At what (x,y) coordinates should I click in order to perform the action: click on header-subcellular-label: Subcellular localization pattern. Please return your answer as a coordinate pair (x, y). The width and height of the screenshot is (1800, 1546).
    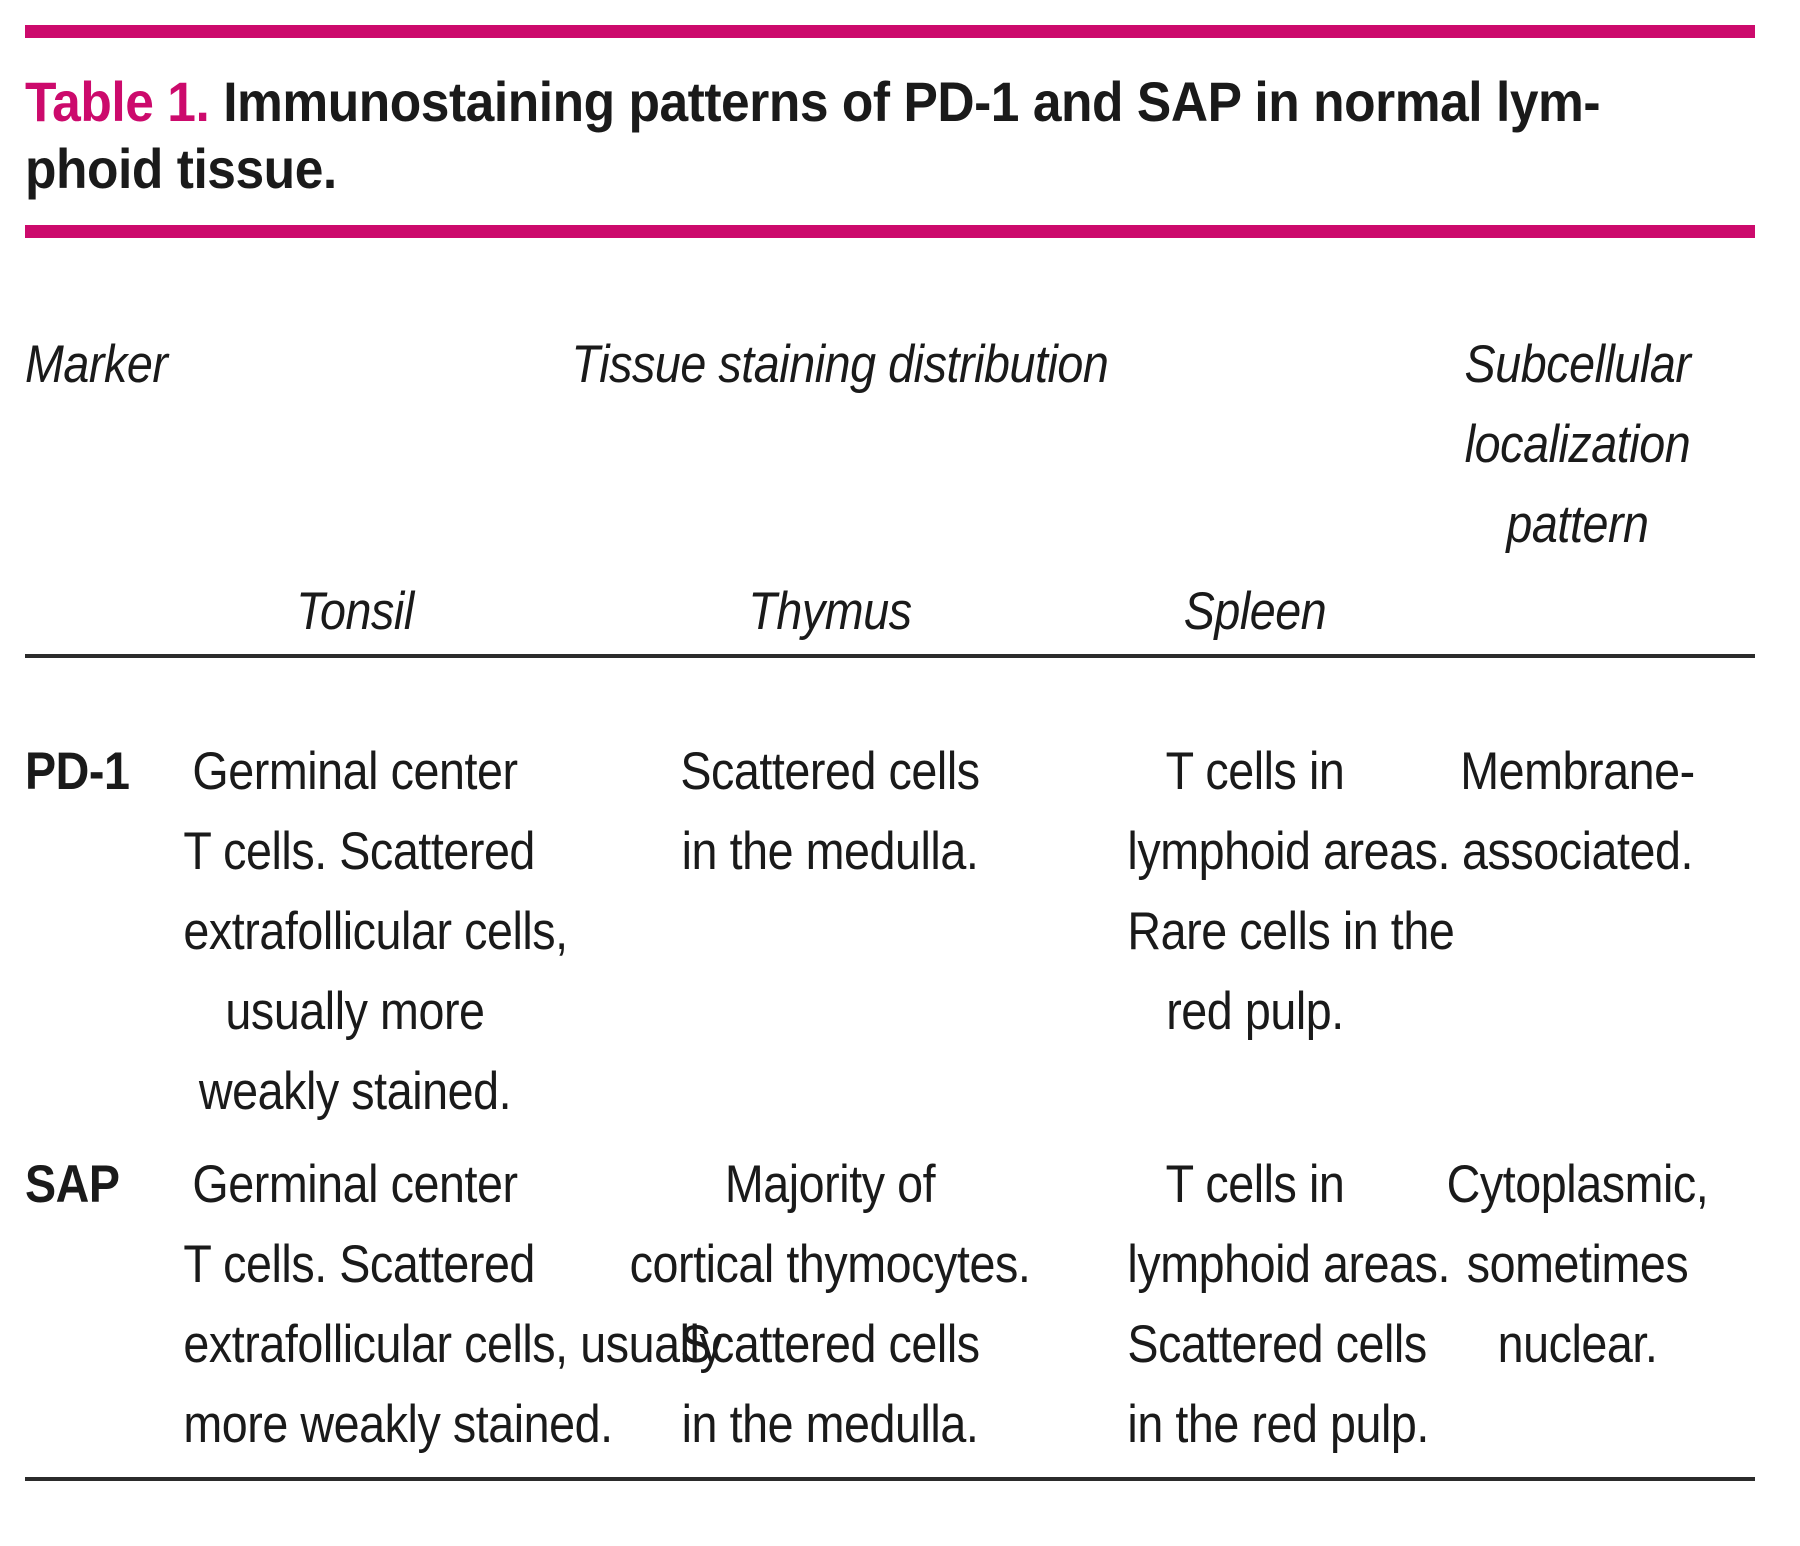
    Looking at the image, I should click on (1577, 444).